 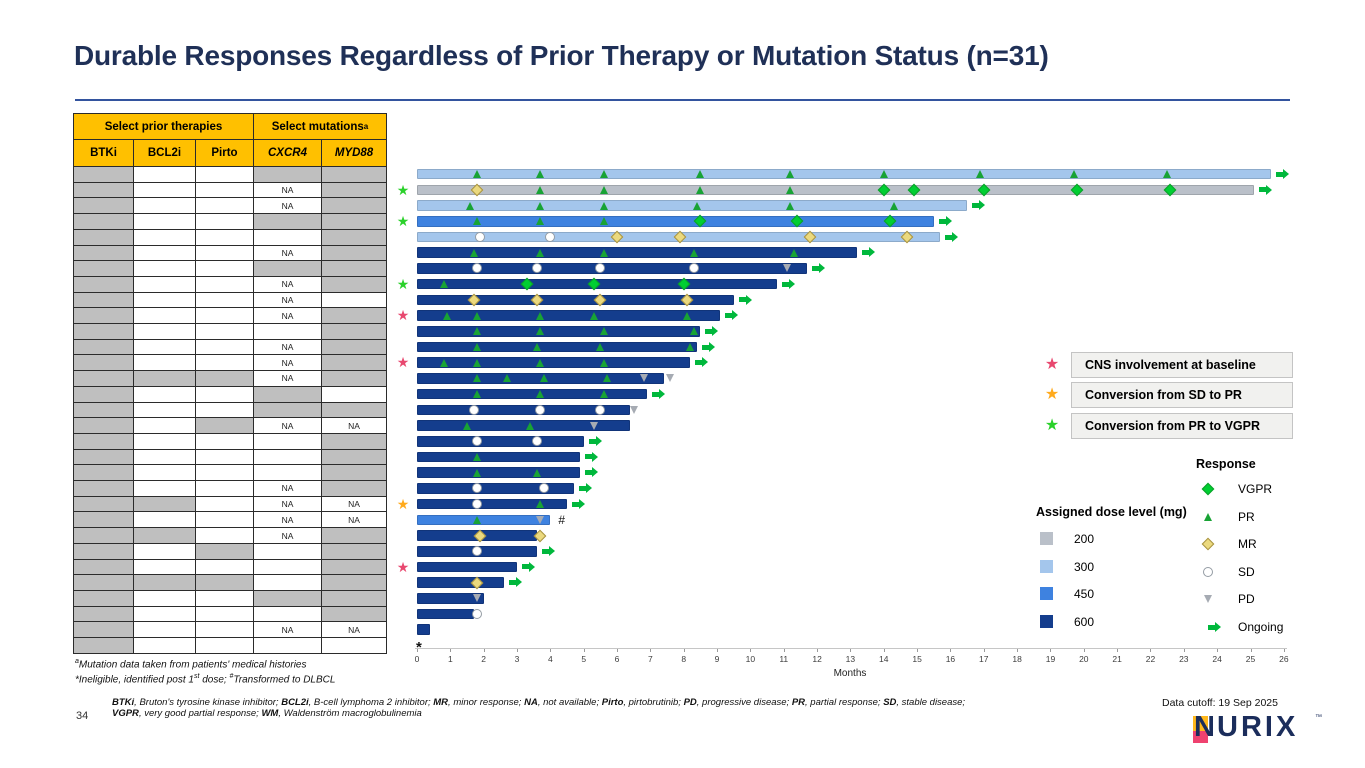 What do you see at coordinates (950, 659) in the screenshot?
I see `axis-tick-label: 16` at bounding box center [950, 659].